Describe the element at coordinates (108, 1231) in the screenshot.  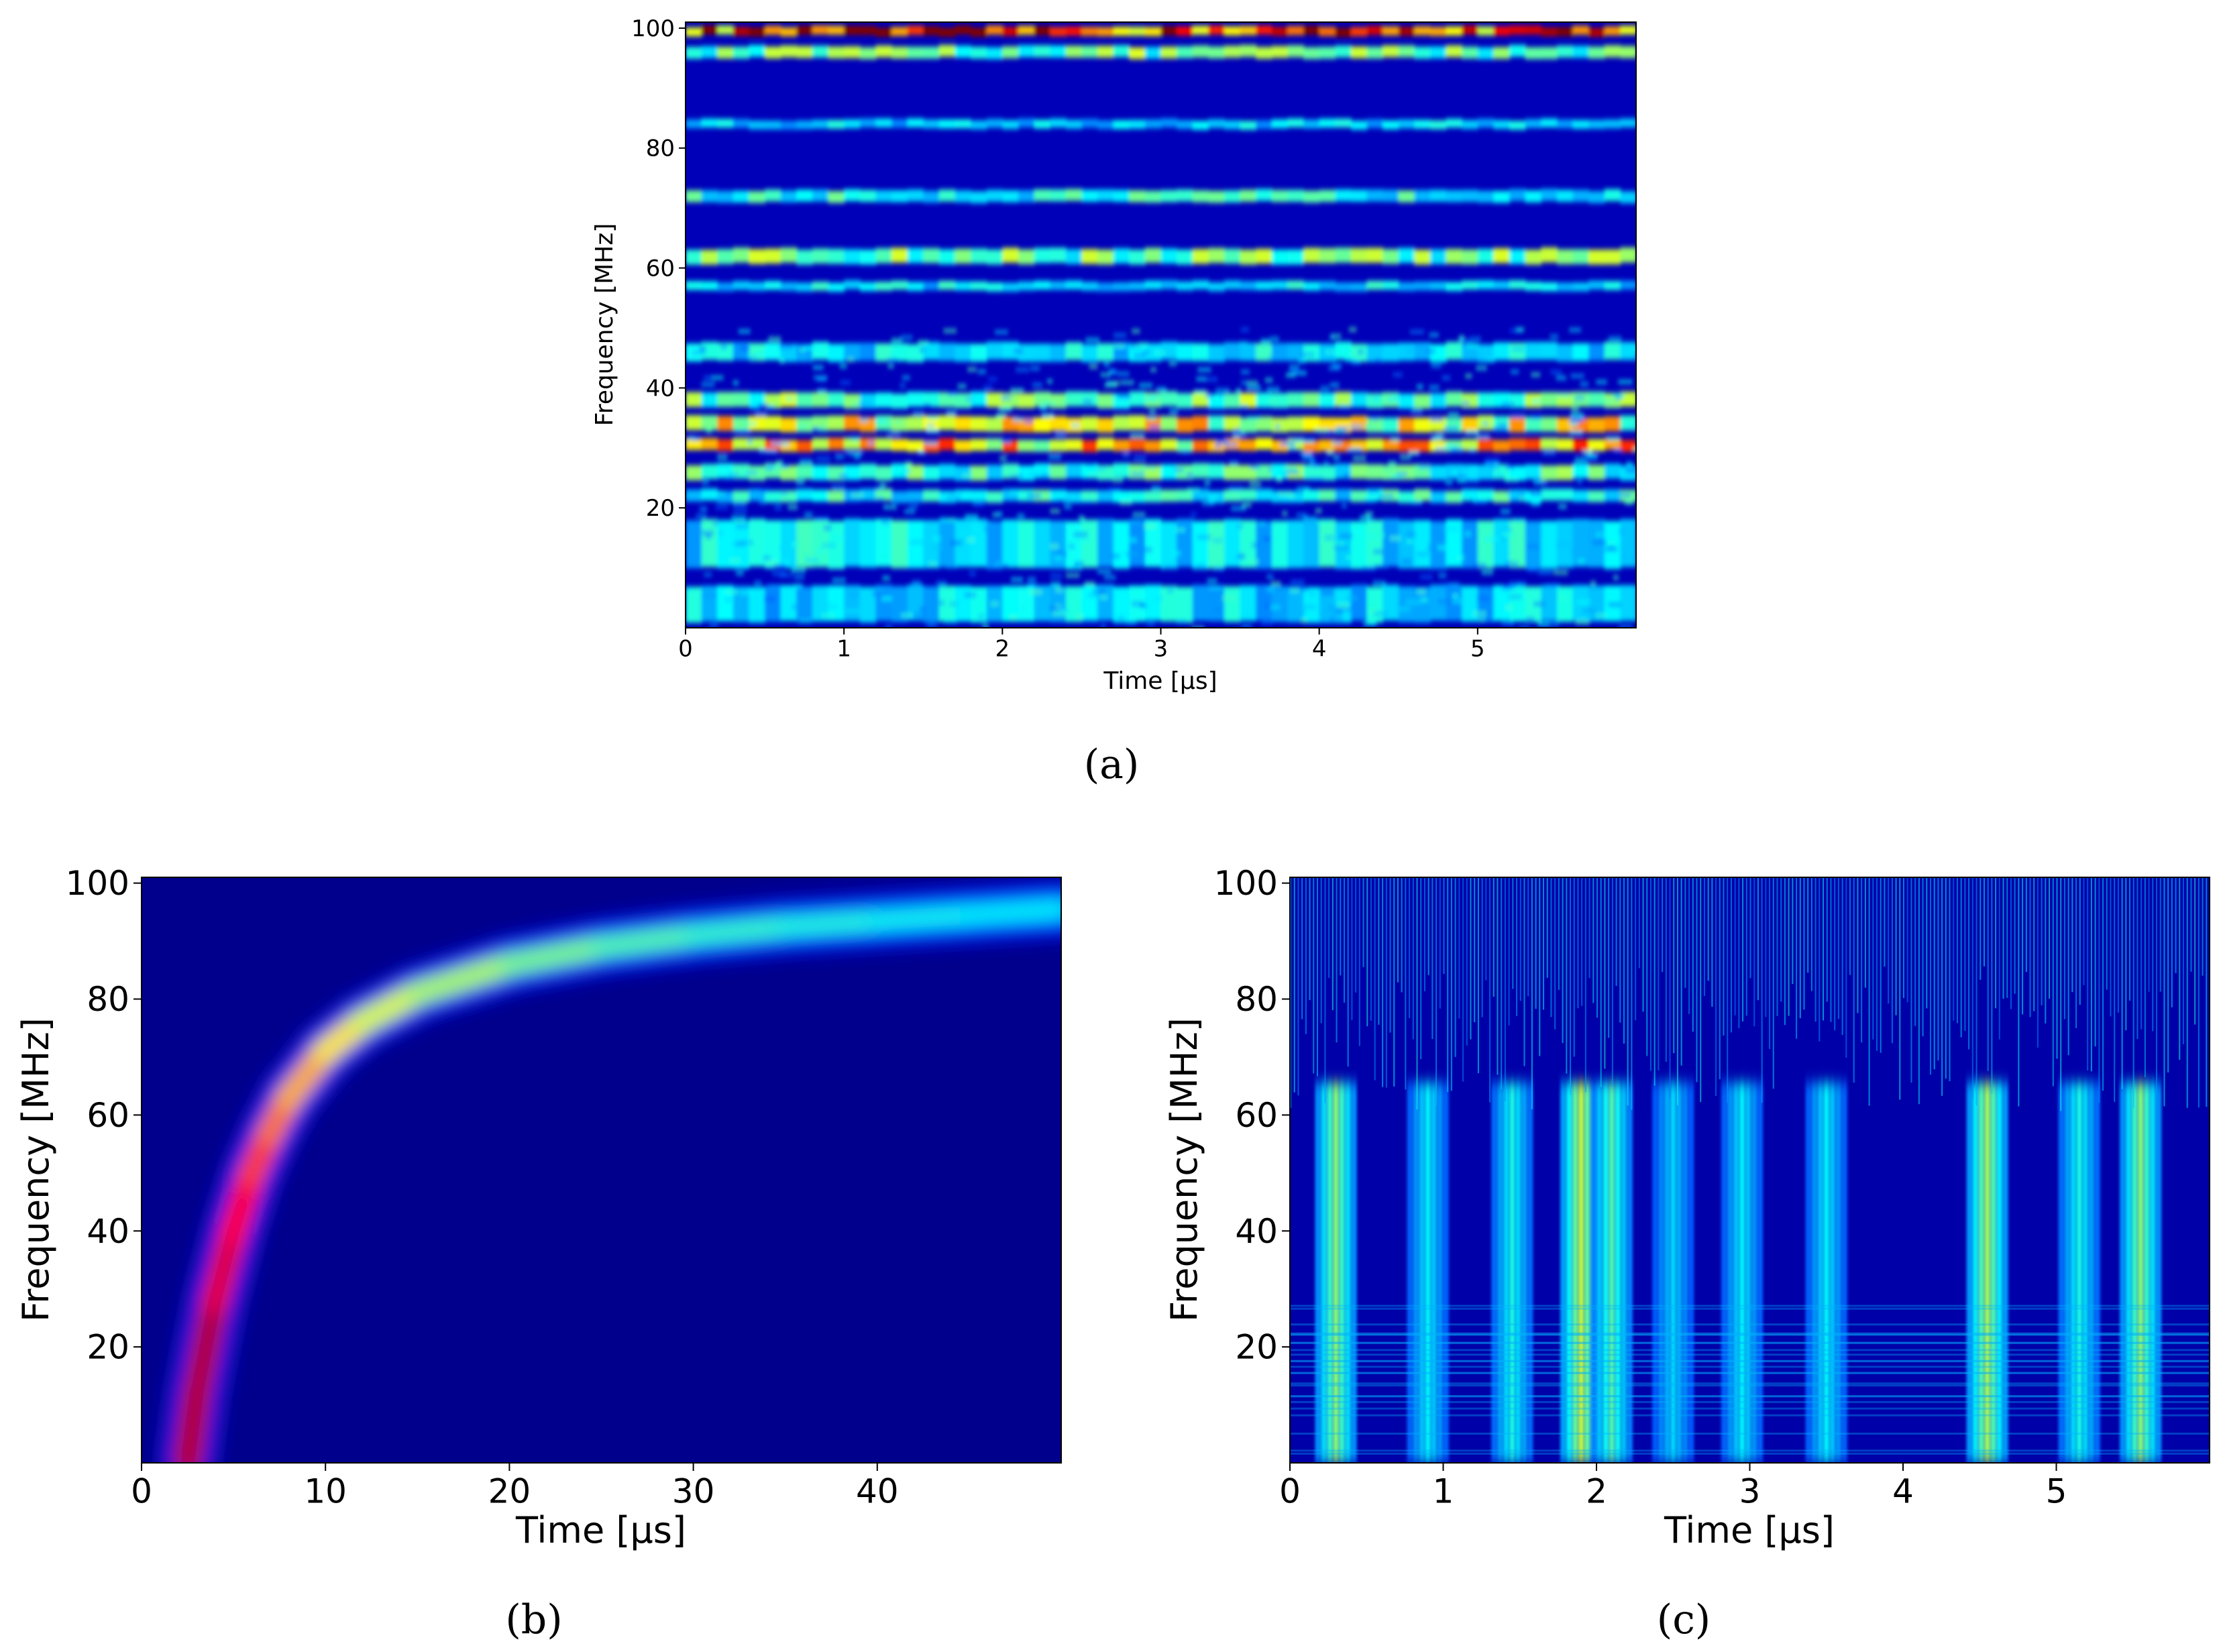
I see `y-tick-label-b: 40` at that location.